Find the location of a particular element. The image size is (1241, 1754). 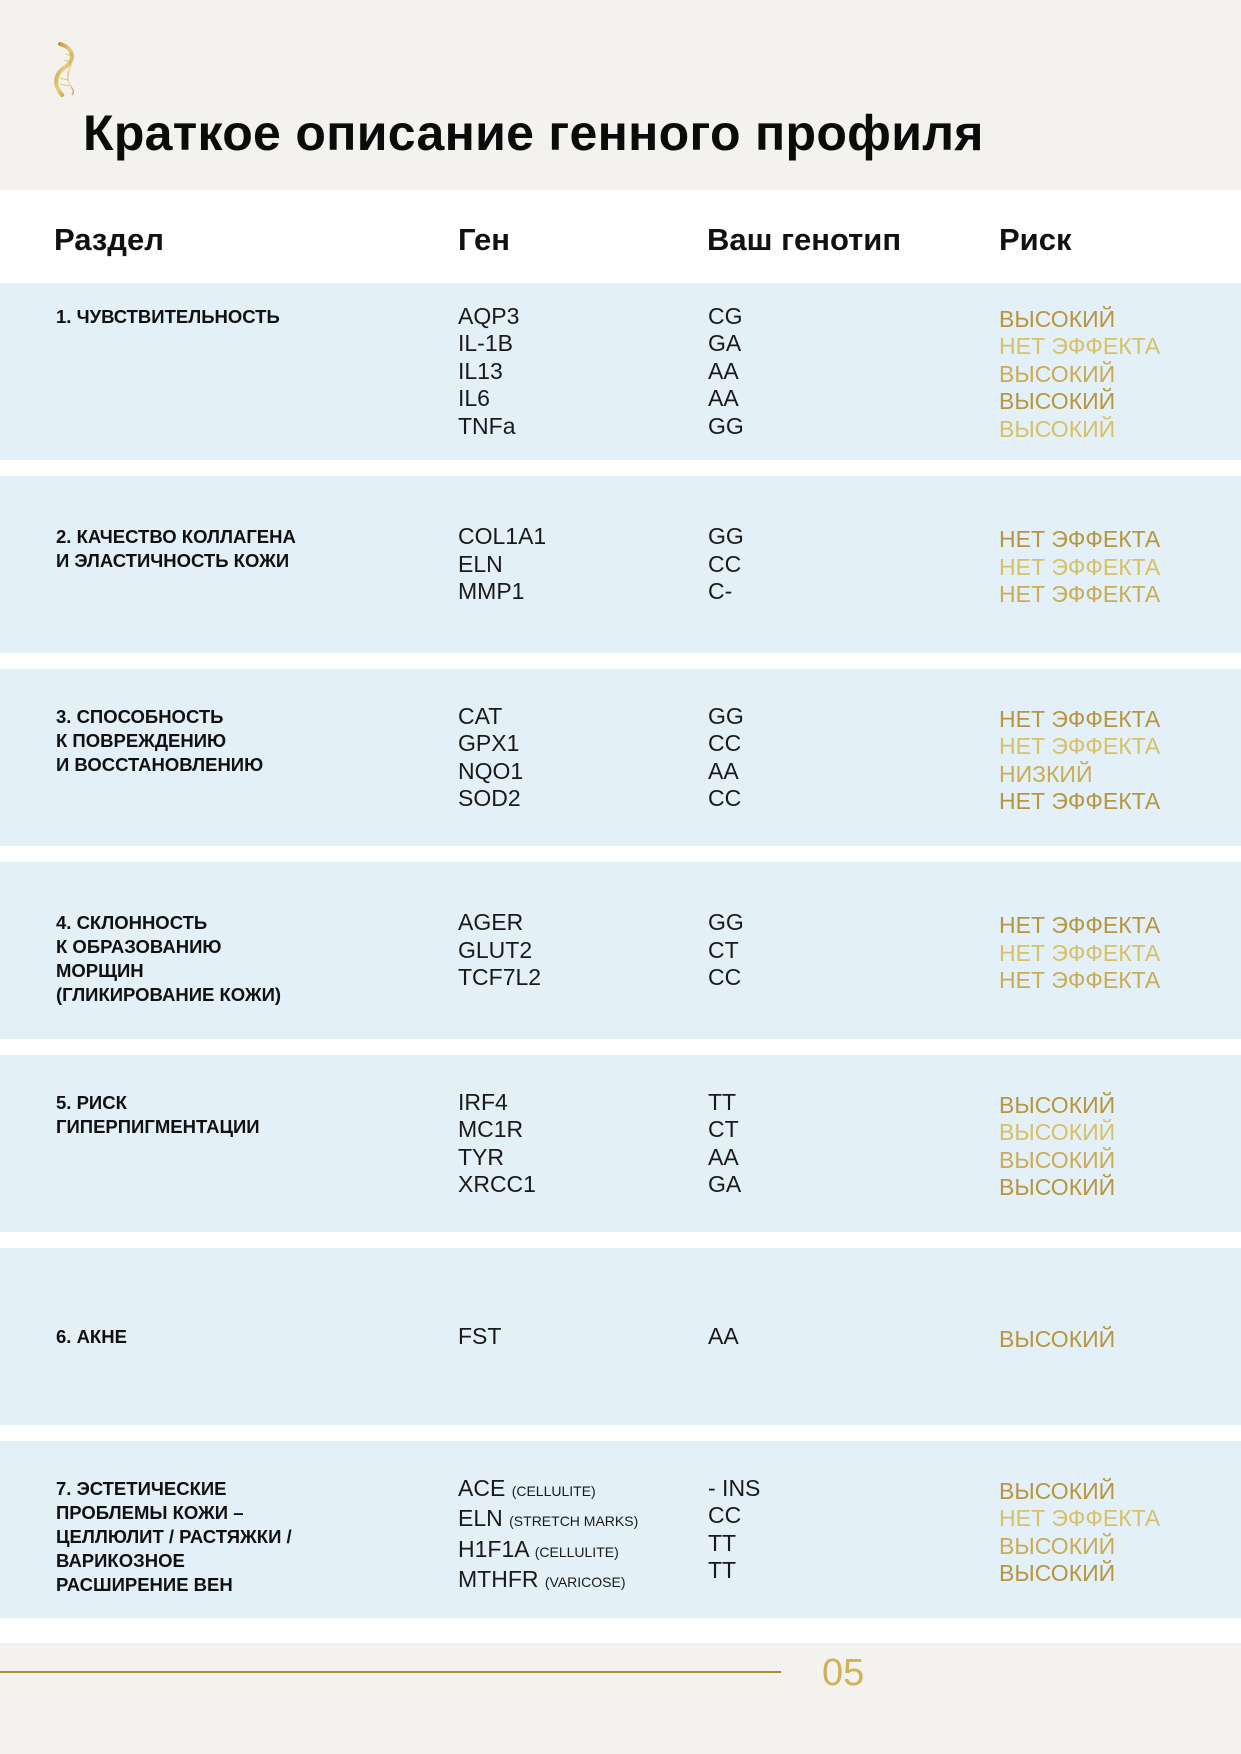

gene-item: MMP1 is located at coordinates (502, 592).